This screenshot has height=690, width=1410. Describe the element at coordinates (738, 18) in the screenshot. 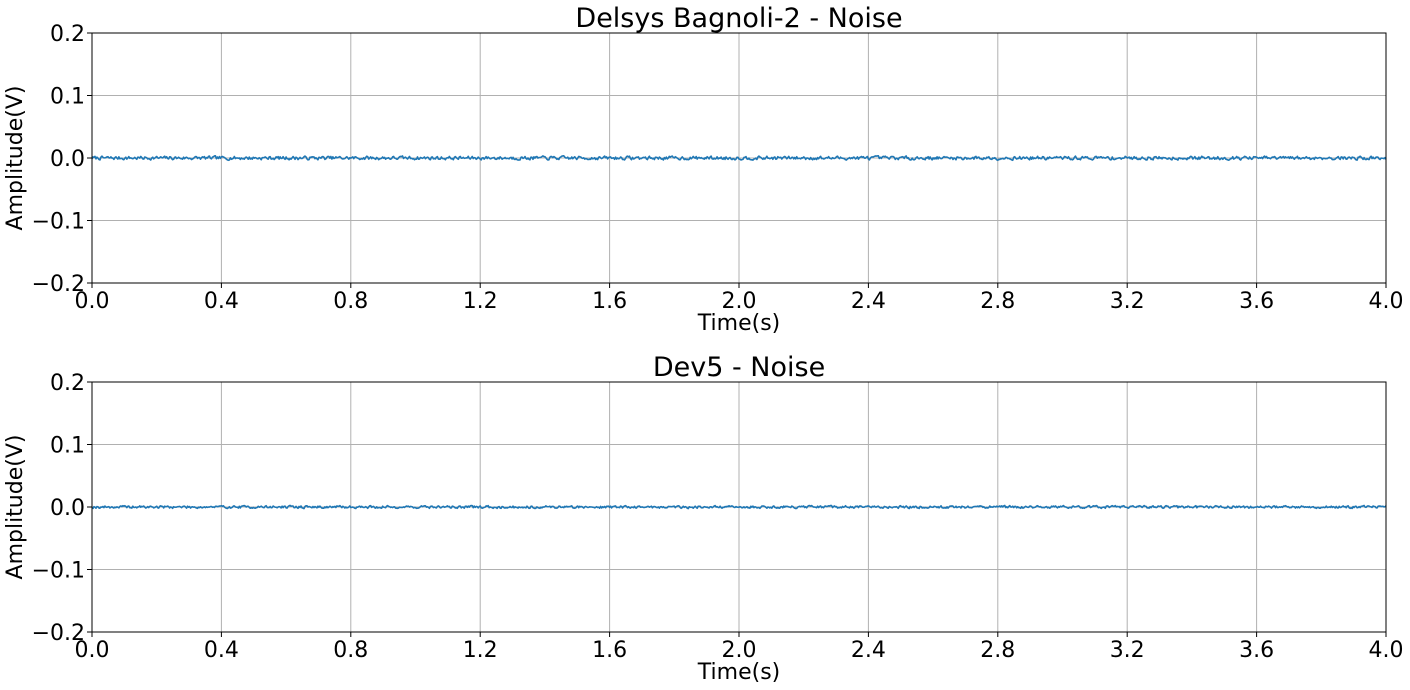

I see `chart-title: Delsys Bagnoli-2 - Noise` at that location.